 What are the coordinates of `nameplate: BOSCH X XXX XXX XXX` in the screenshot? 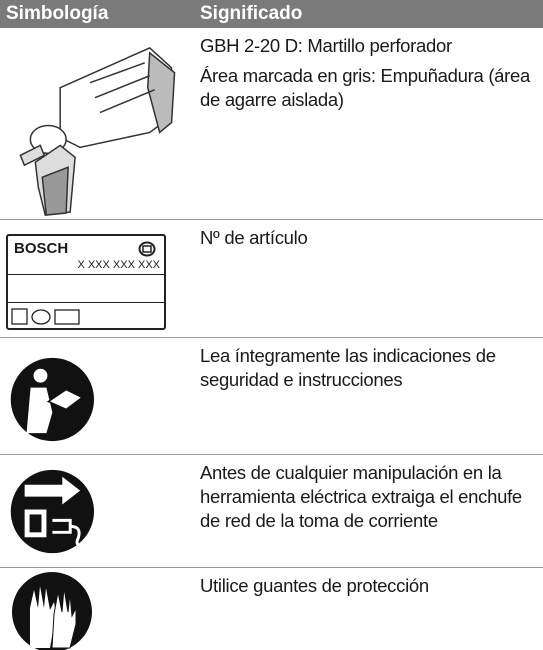 It's located at (86, 282).